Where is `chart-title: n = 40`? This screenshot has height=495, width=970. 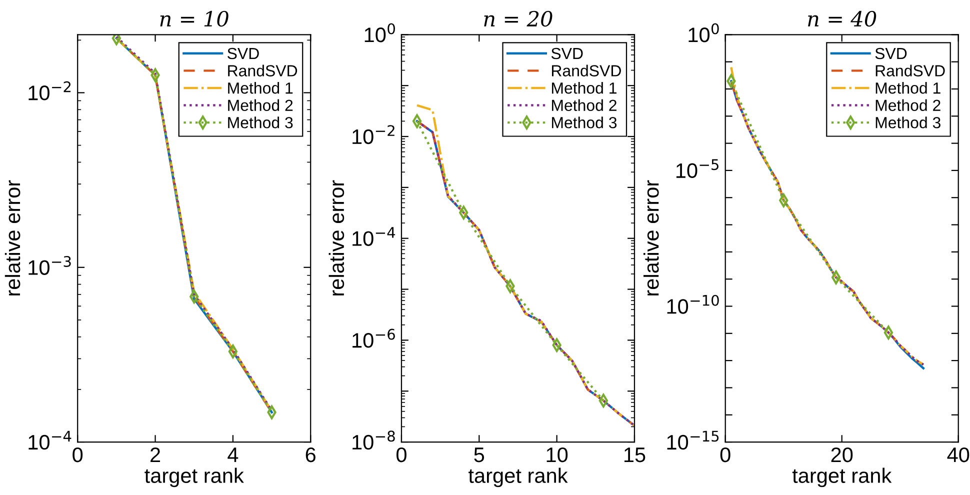
chart-title: n = 40 is located at coordinates (842, 18).